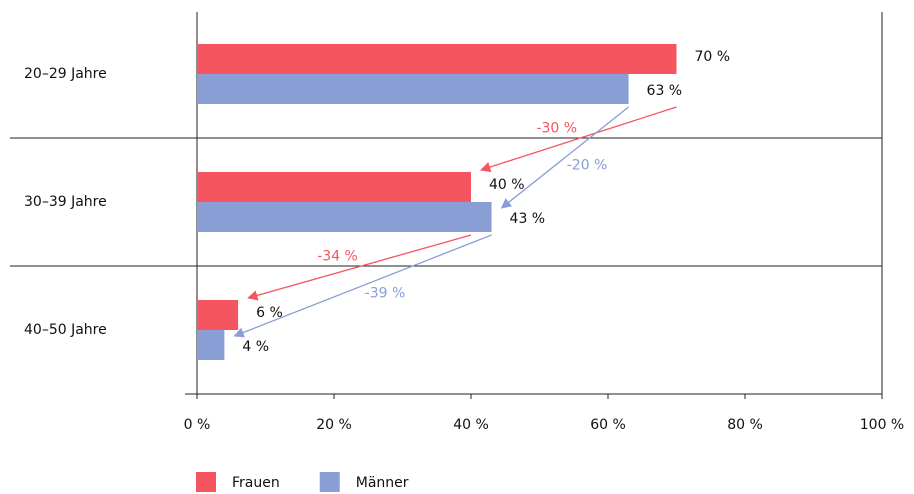 The width and height of the screenshot is (914, 494). What do you see at coordinates (337, 257) in the screenshot?
I see `annotation: -34 %` at bounding box center [337, 257].